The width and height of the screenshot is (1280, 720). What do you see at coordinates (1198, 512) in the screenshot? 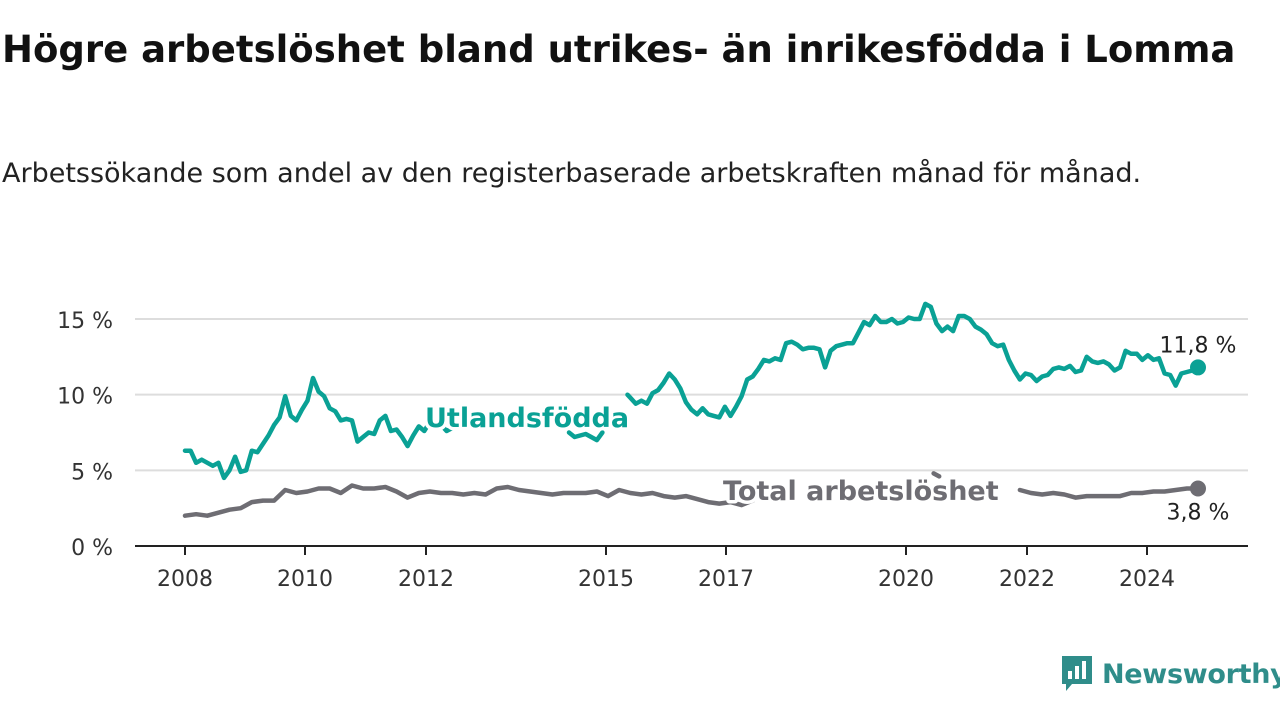
I see `end-value-label-total: 3,8 %` at bounding box center [1198, 512].